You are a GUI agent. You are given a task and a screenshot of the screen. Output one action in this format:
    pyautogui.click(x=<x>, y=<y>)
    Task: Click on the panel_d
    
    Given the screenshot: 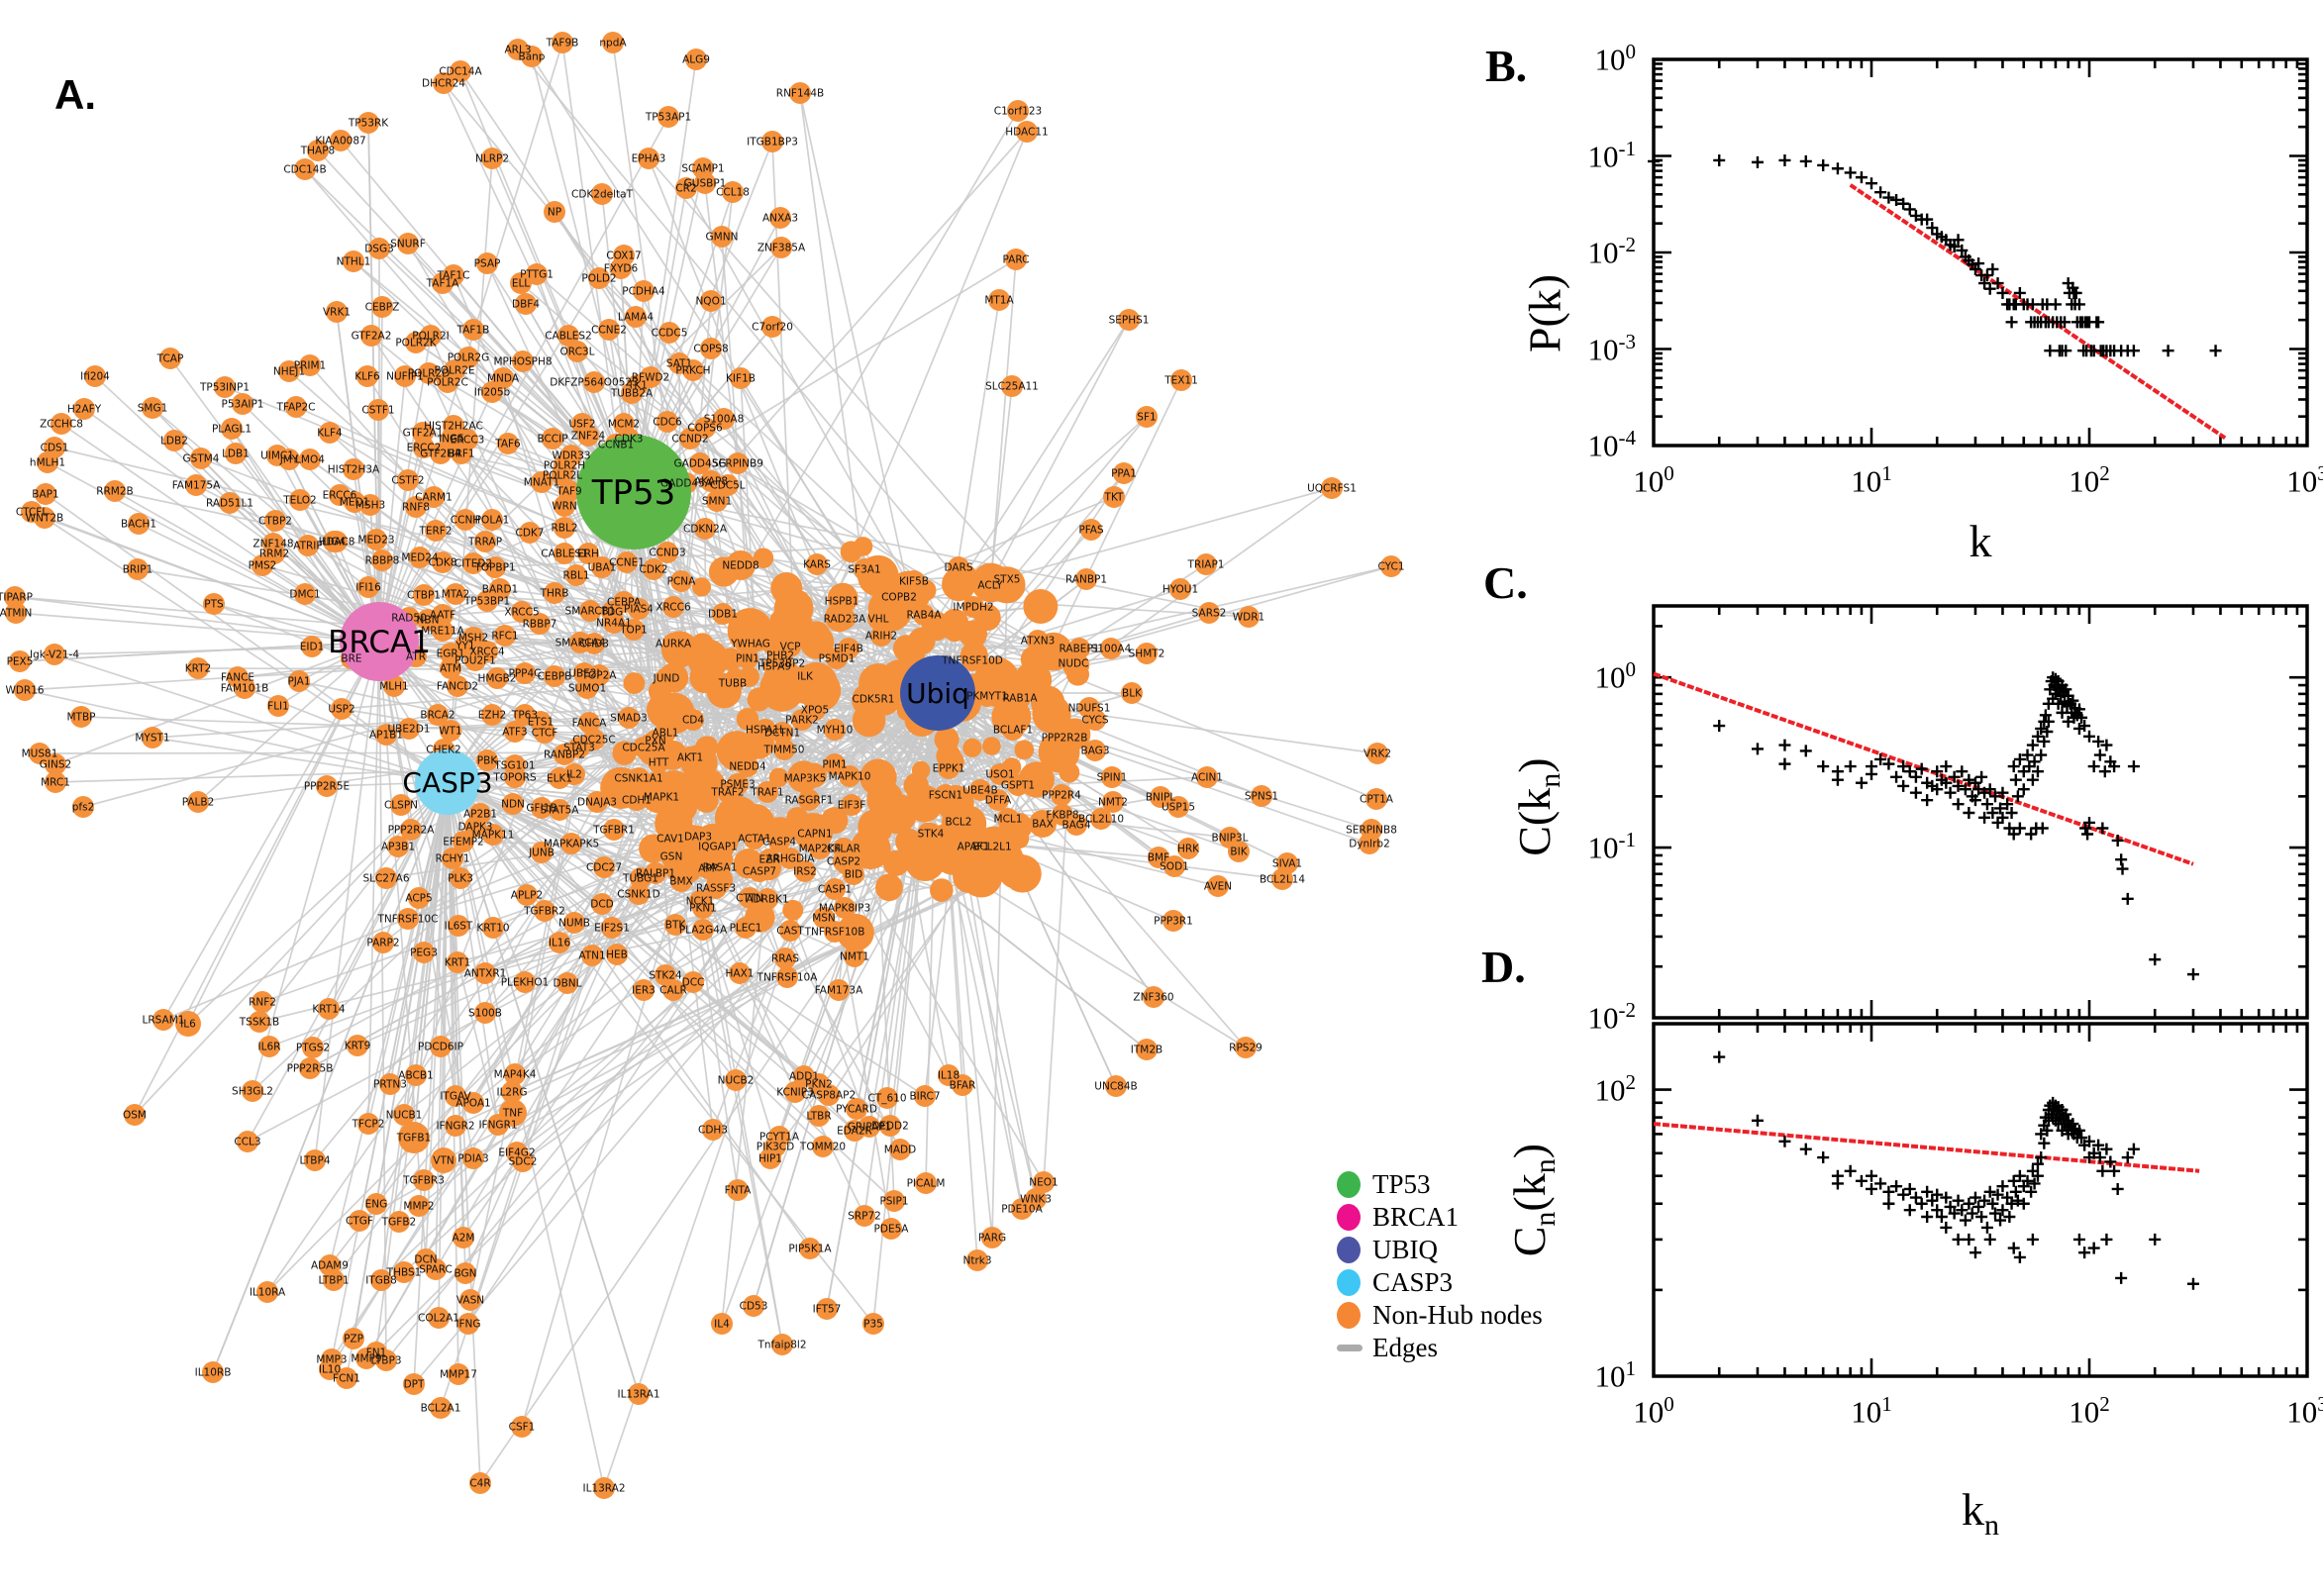 What is the action you would take?
    pyautogui.click(x=1981, y=1200)
    